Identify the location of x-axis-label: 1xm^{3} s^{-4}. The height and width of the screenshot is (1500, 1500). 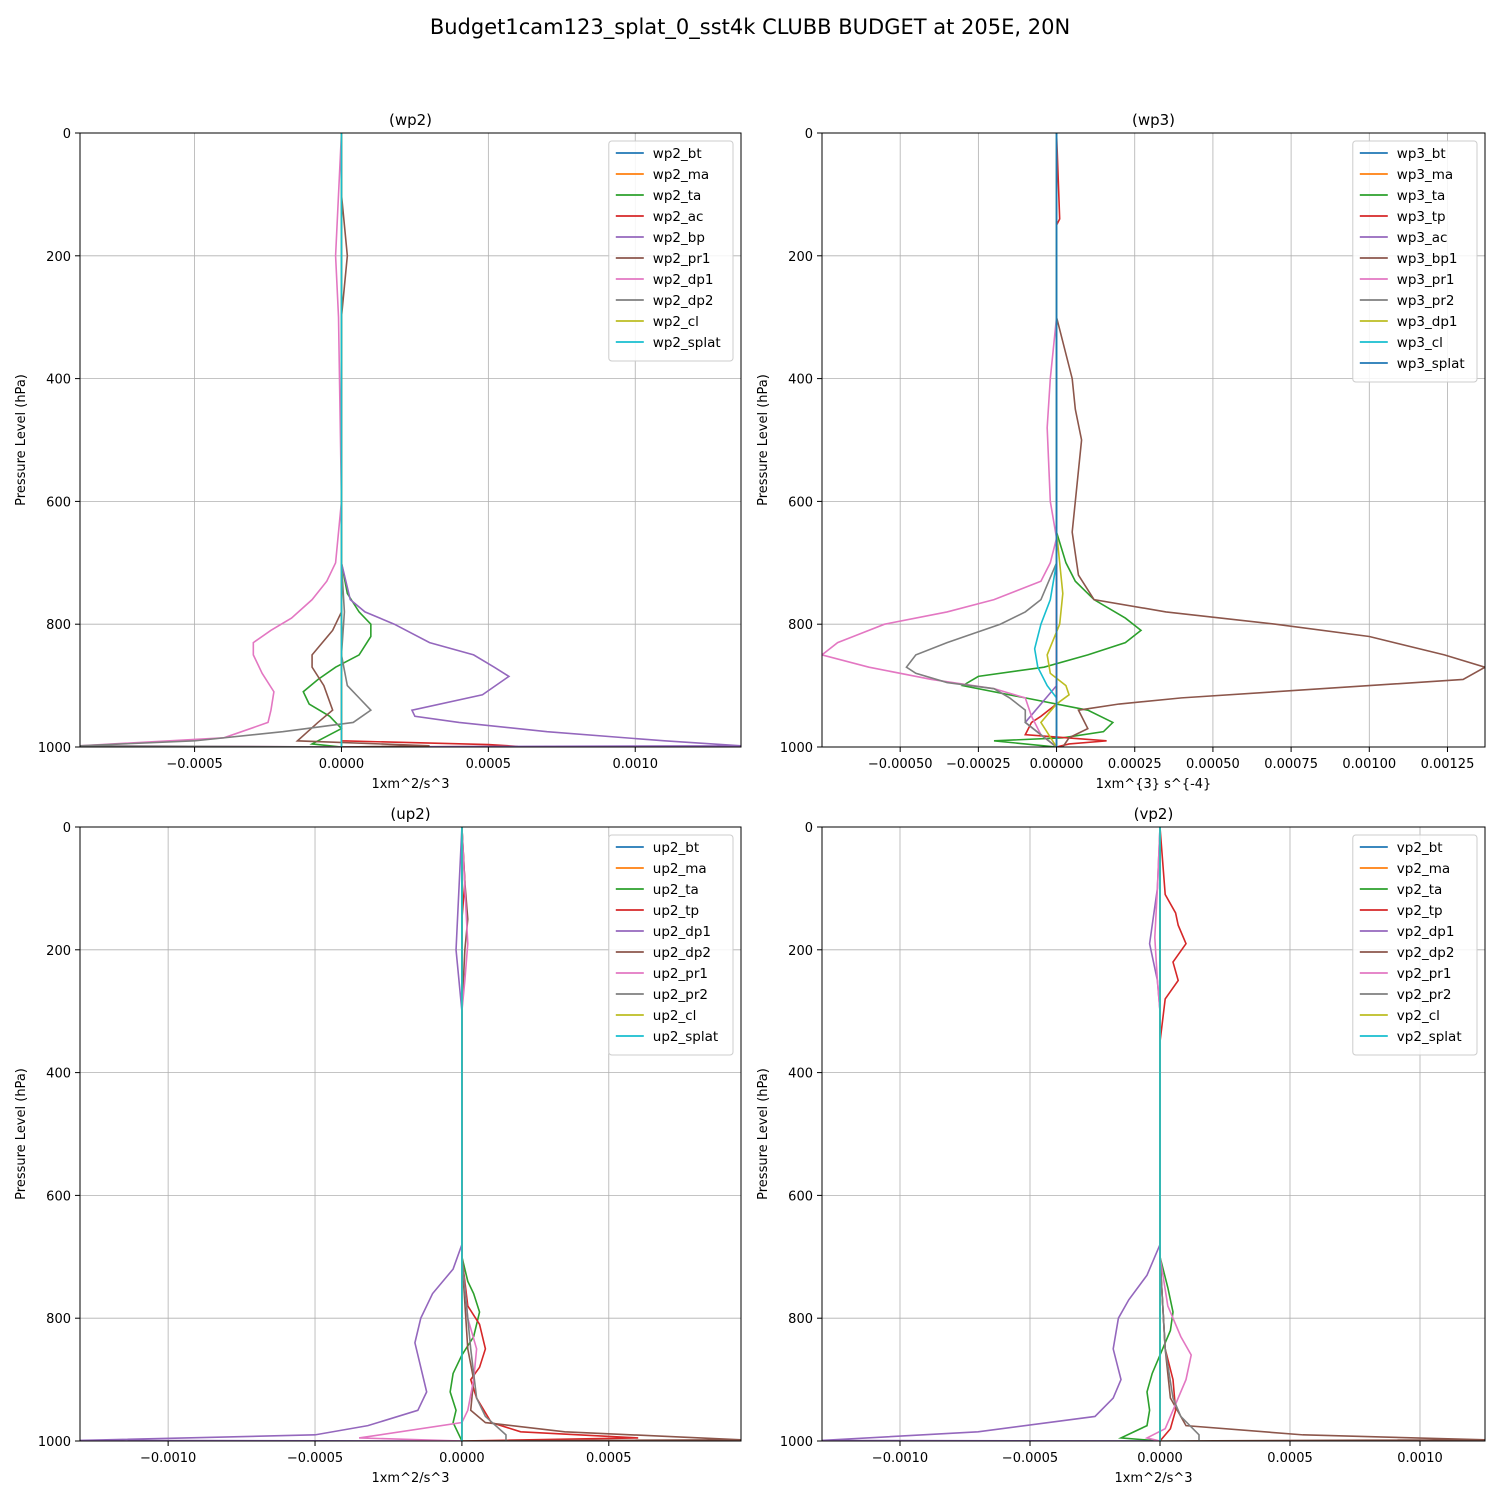
(1154, 784).